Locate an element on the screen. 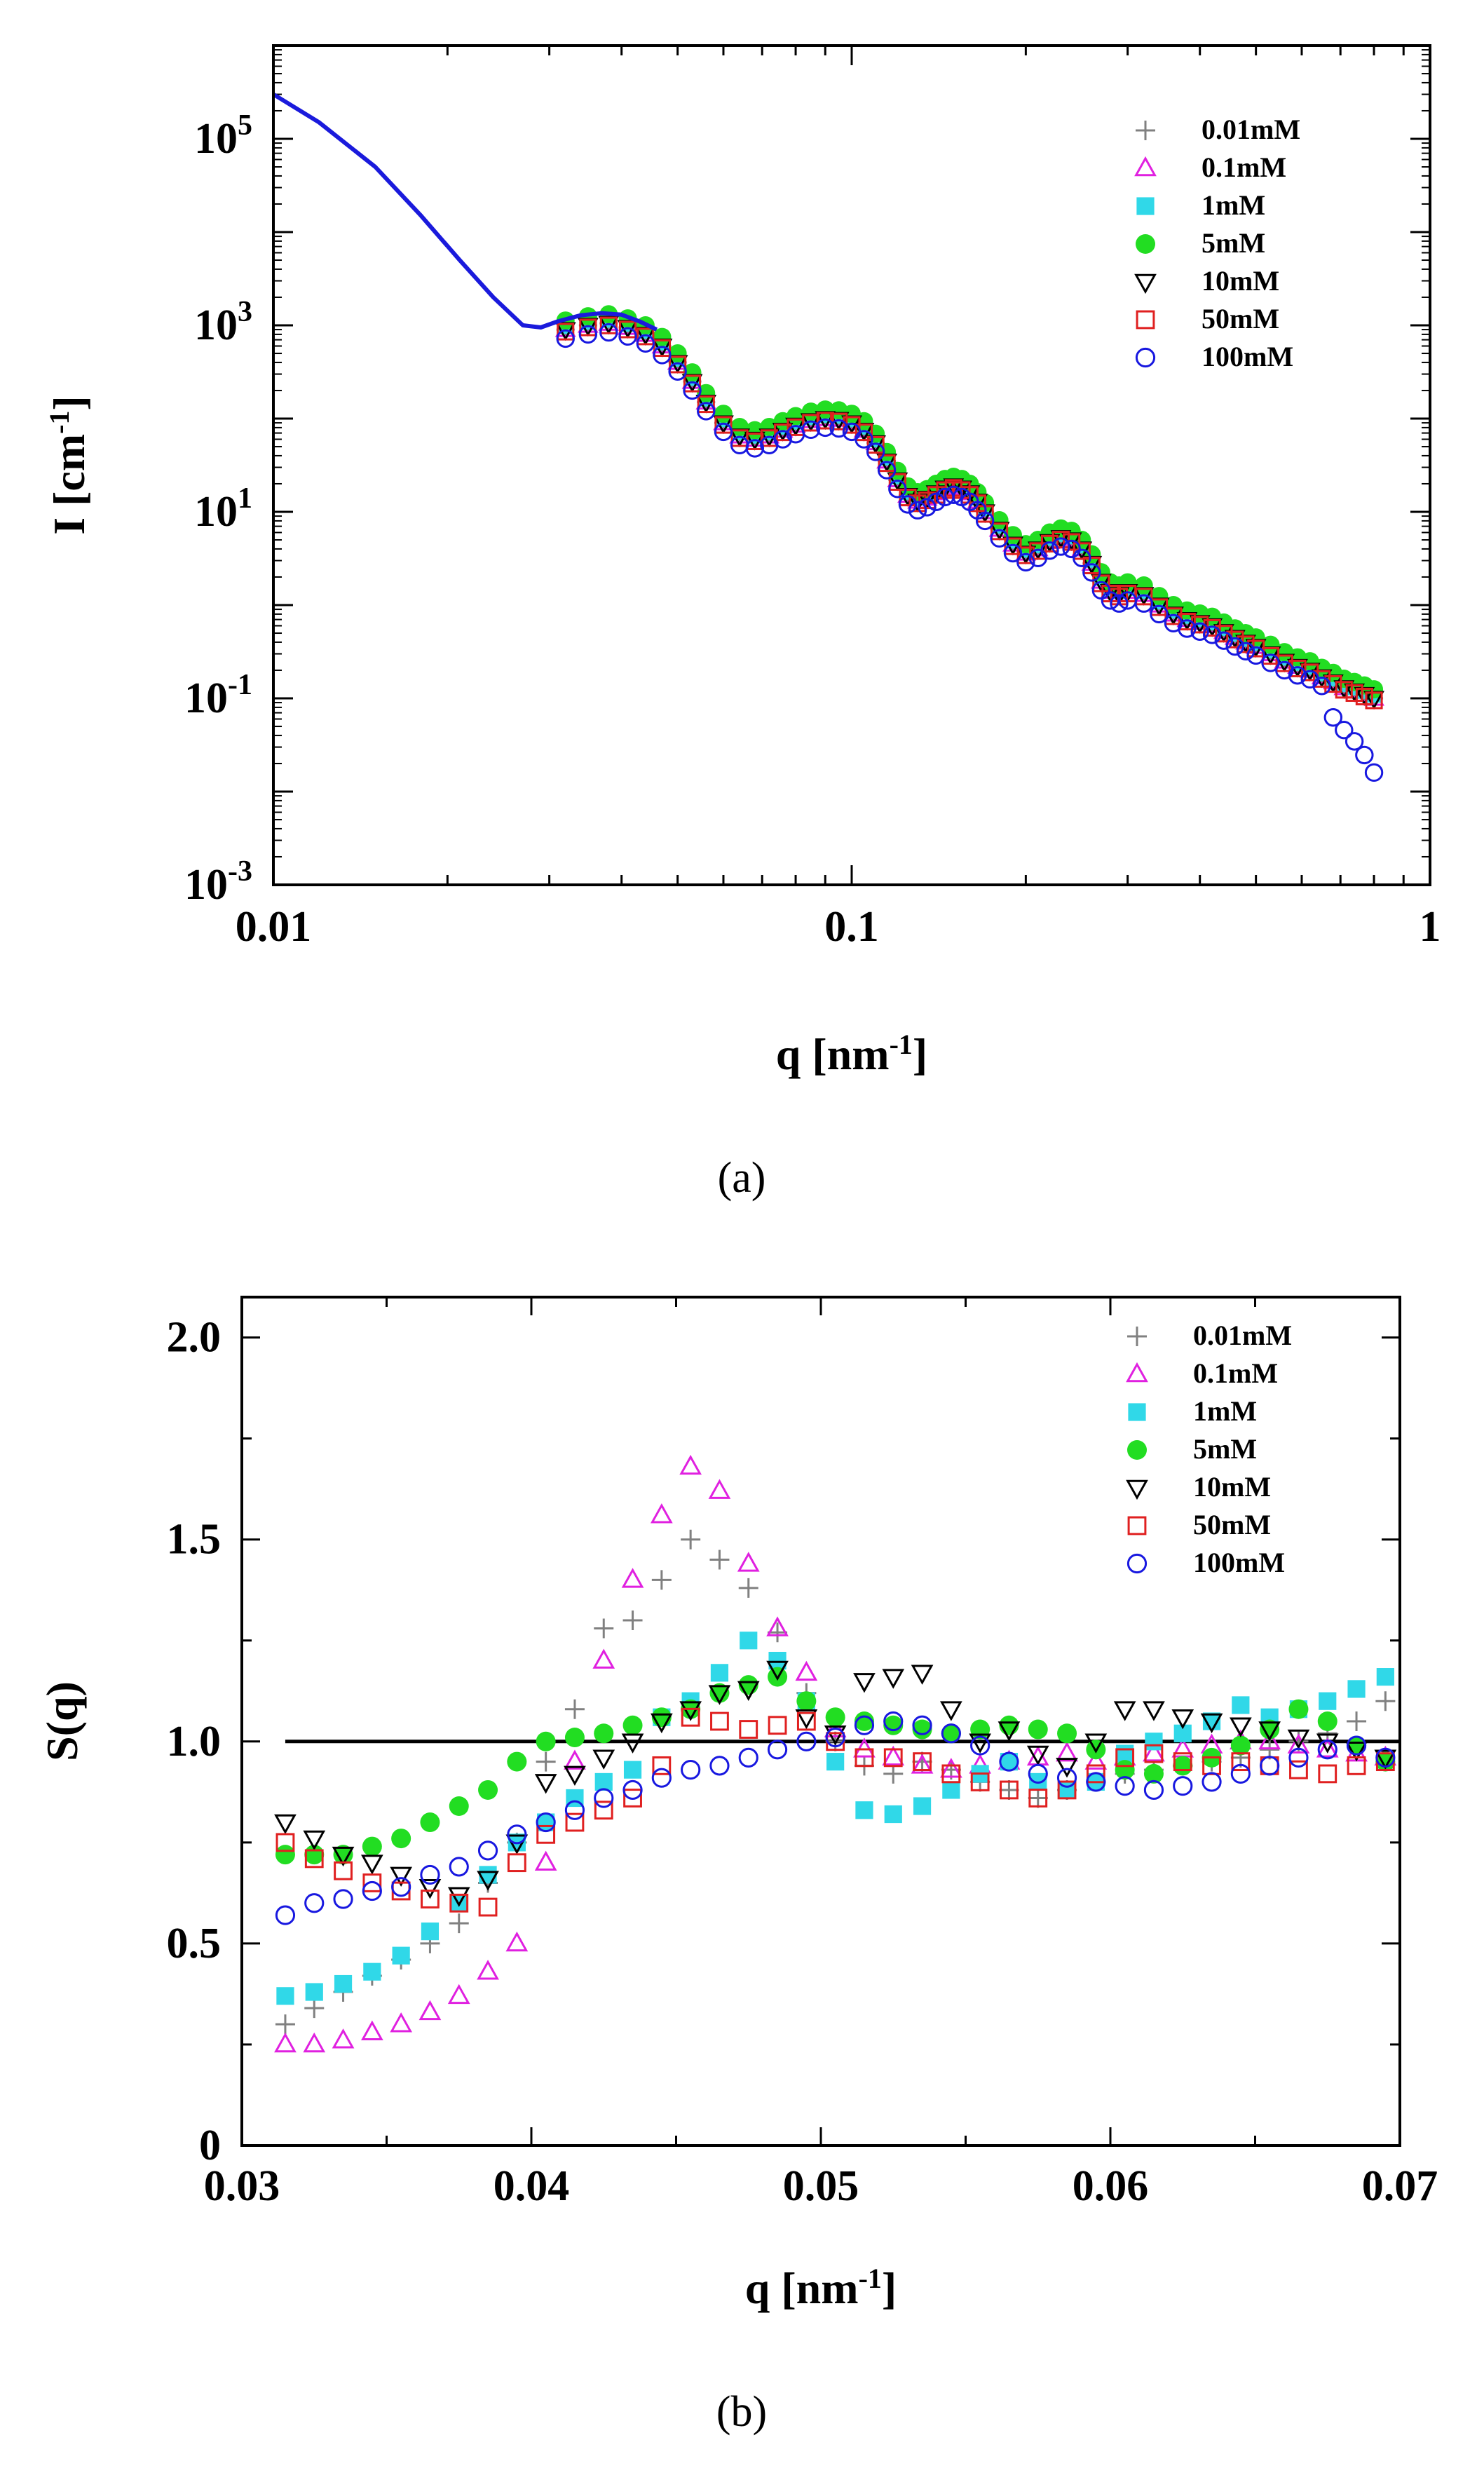  b-legend-label: 5mM is located at coordinates (1225, 1449).